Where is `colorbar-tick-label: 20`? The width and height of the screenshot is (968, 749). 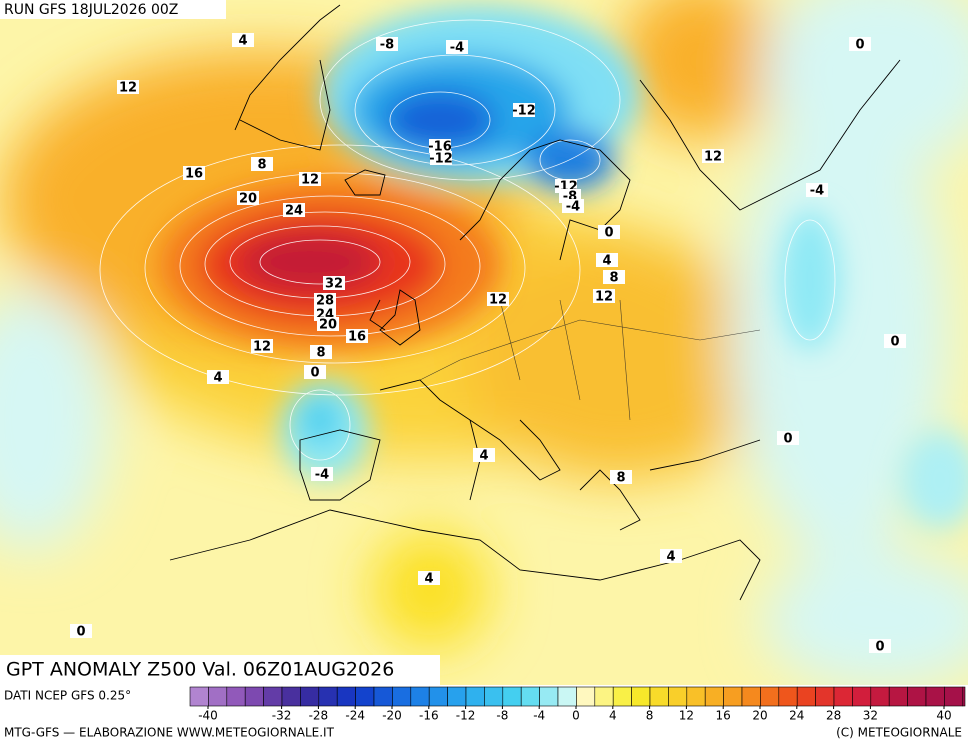
colorbar-tick-label: 20 is located at coordinates (759, 716).